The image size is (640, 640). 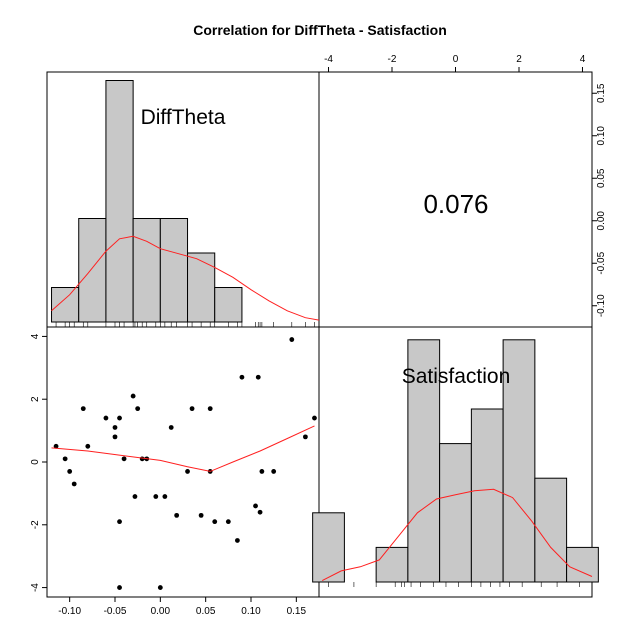 I want to click on top-axis-label-1: -2, so click(x=392, y=59).